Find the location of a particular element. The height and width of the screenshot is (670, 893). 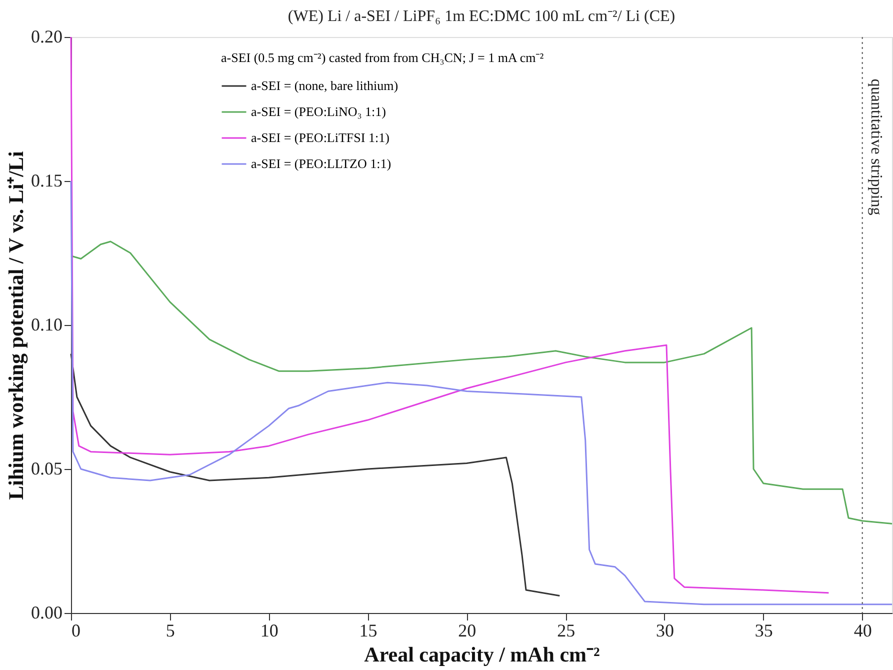

x-tick-label: 40 is located at coordinates (863, 630).